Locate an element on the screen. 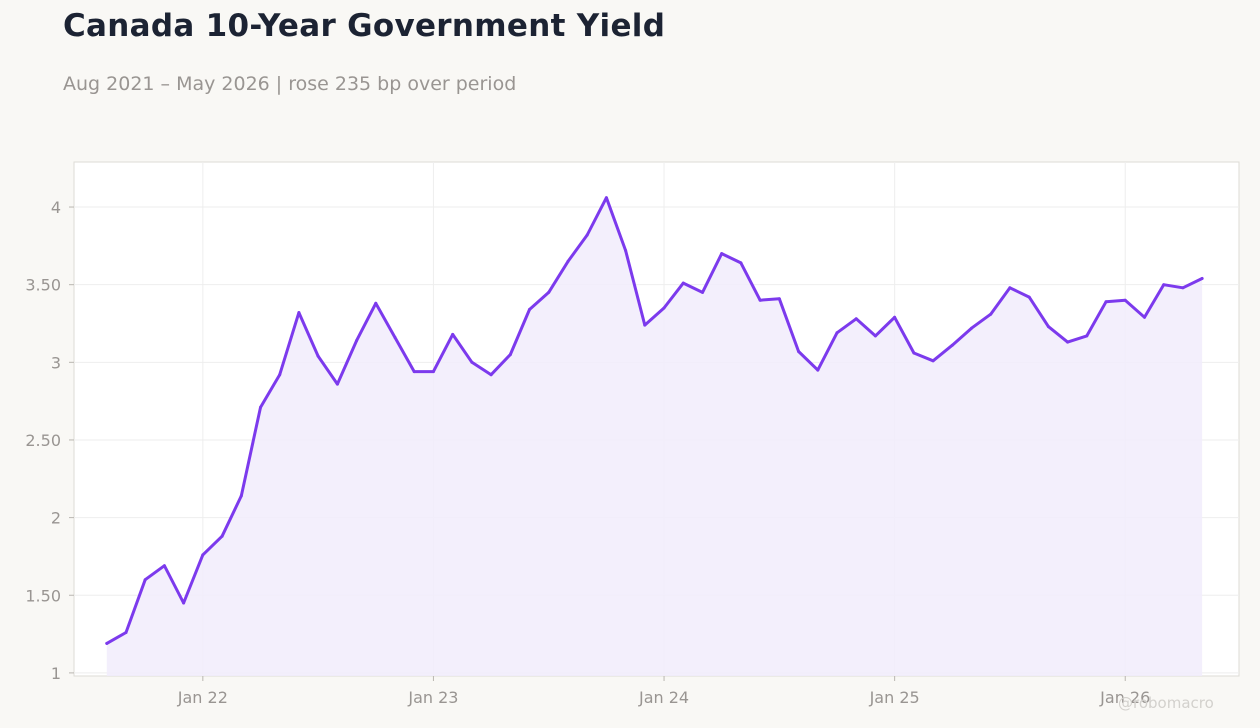 The image size is (1260, 728). x-tick-label: Jan 22 is located at coordinates (202, 697).